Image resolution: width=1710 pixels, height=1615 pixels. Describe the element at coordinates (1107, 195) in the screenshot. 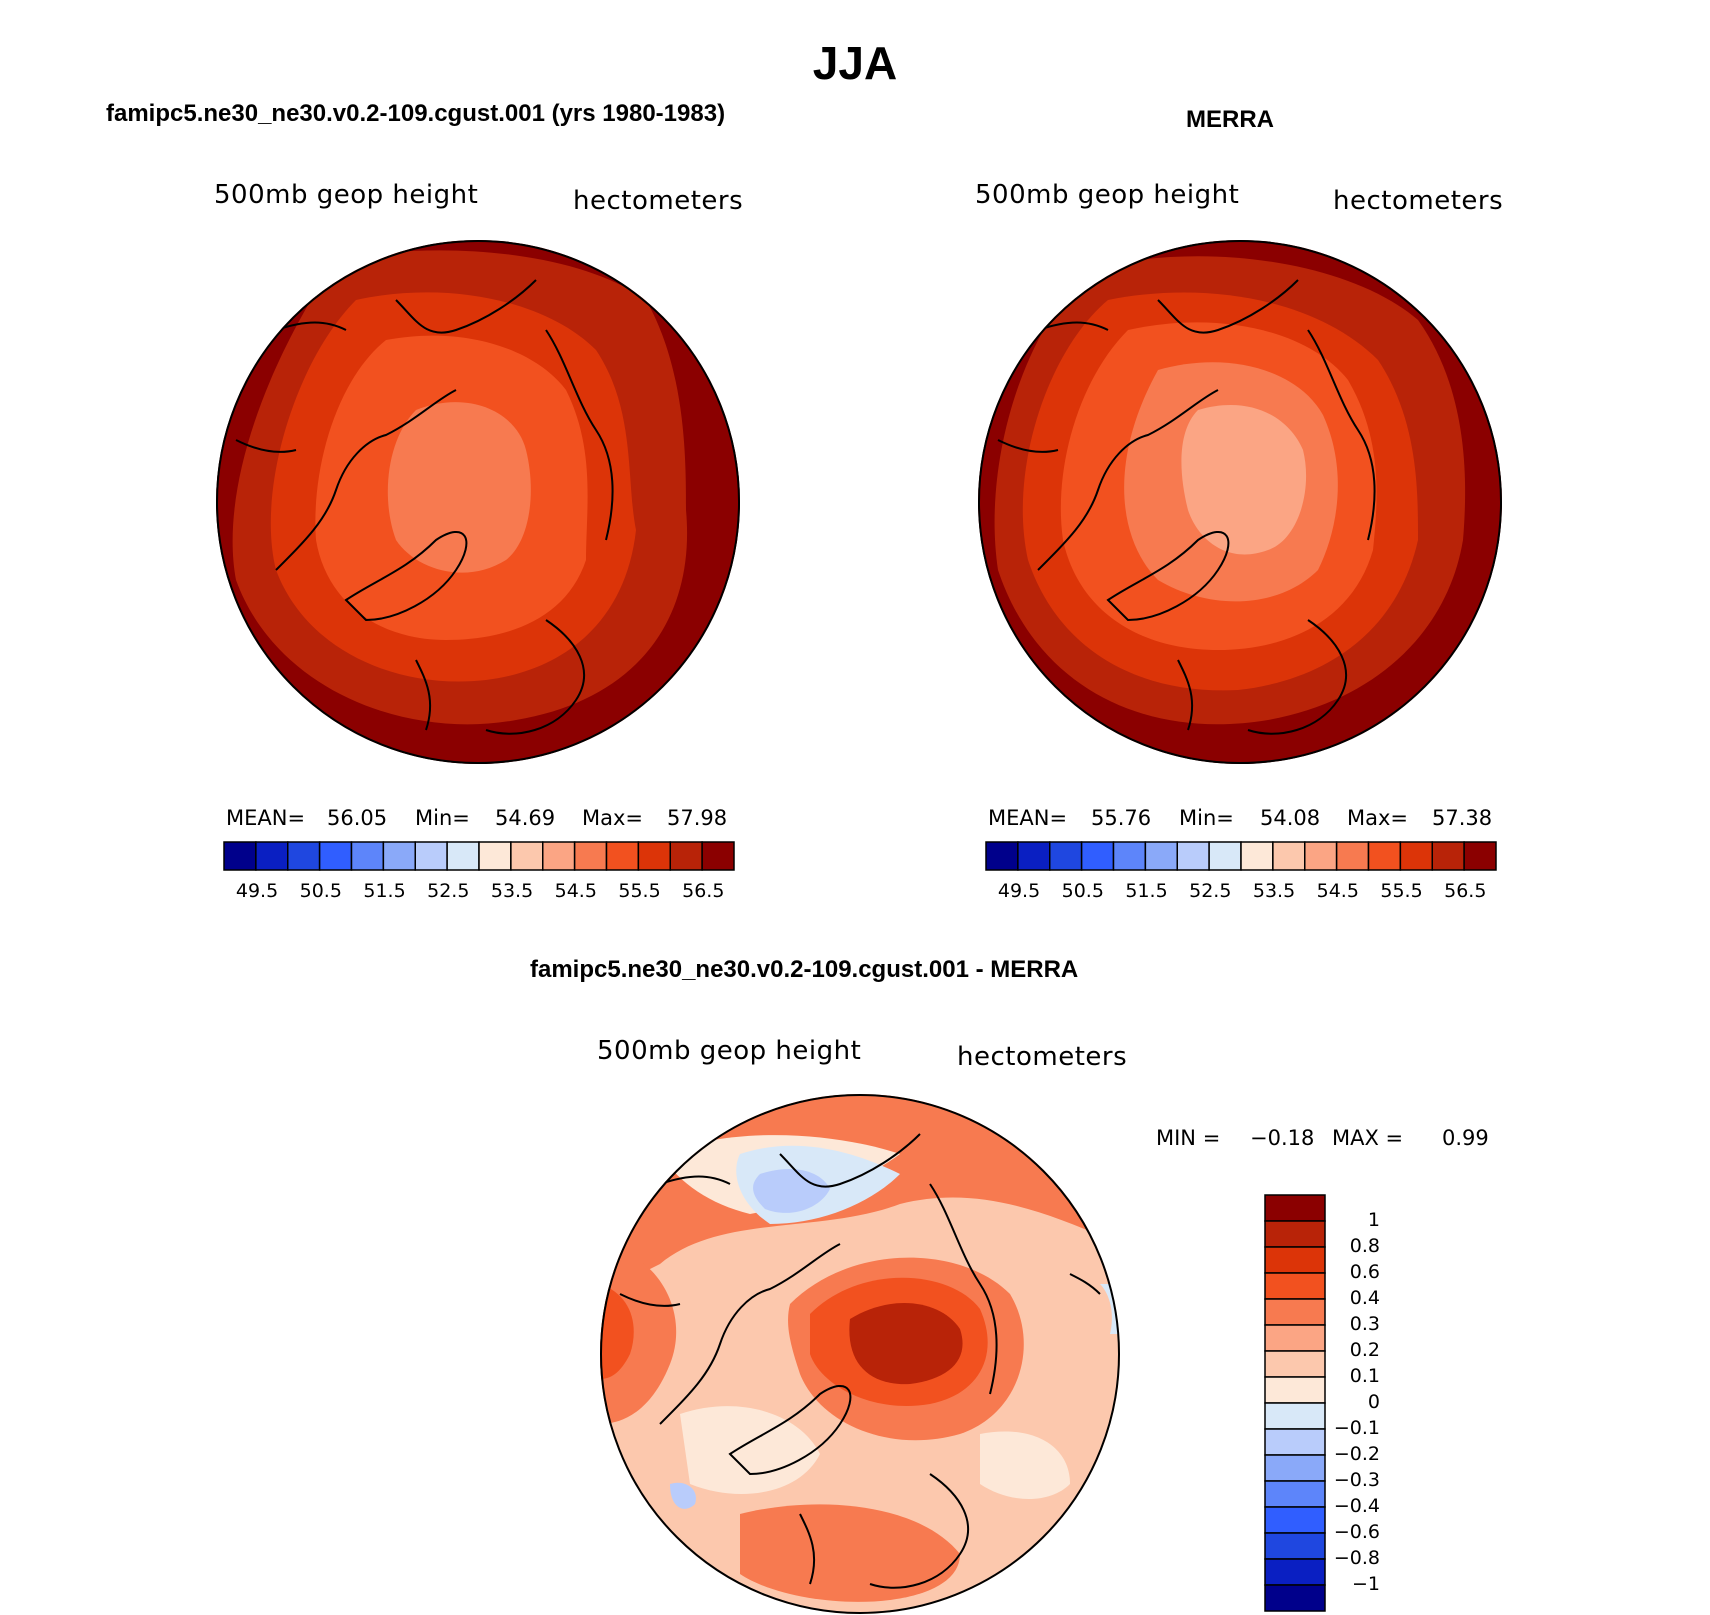

I see `panel-2-field-label: 500mb geop height` at that location.